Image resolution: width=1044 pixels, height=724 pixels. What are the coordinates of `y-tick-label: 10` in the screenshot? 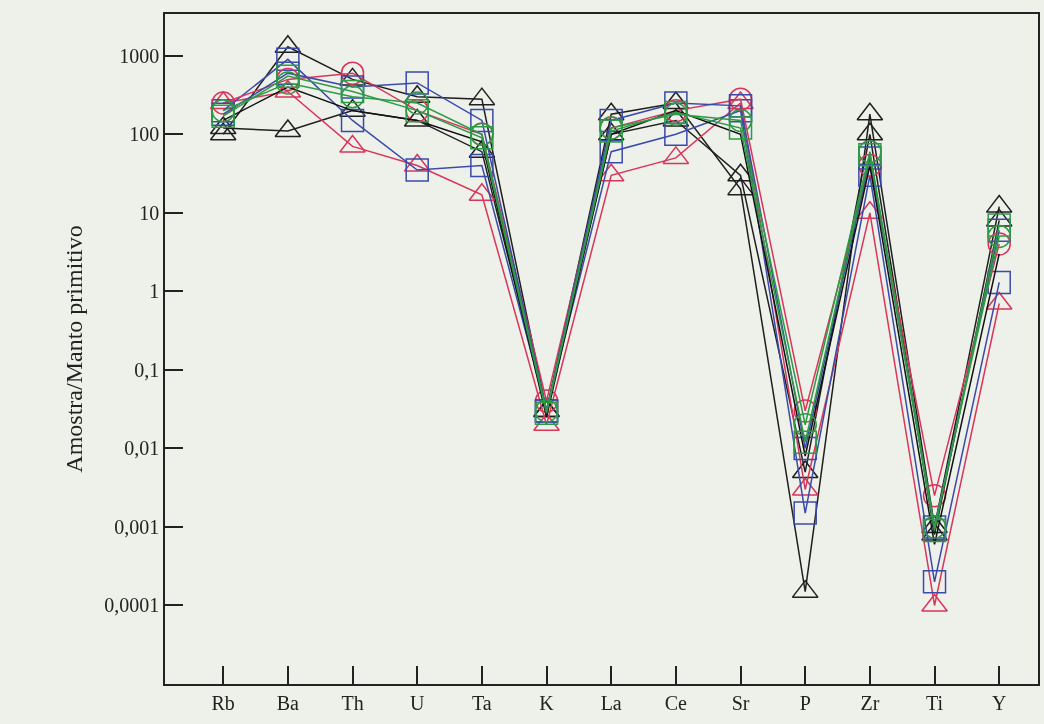 It's located at (149, 212).